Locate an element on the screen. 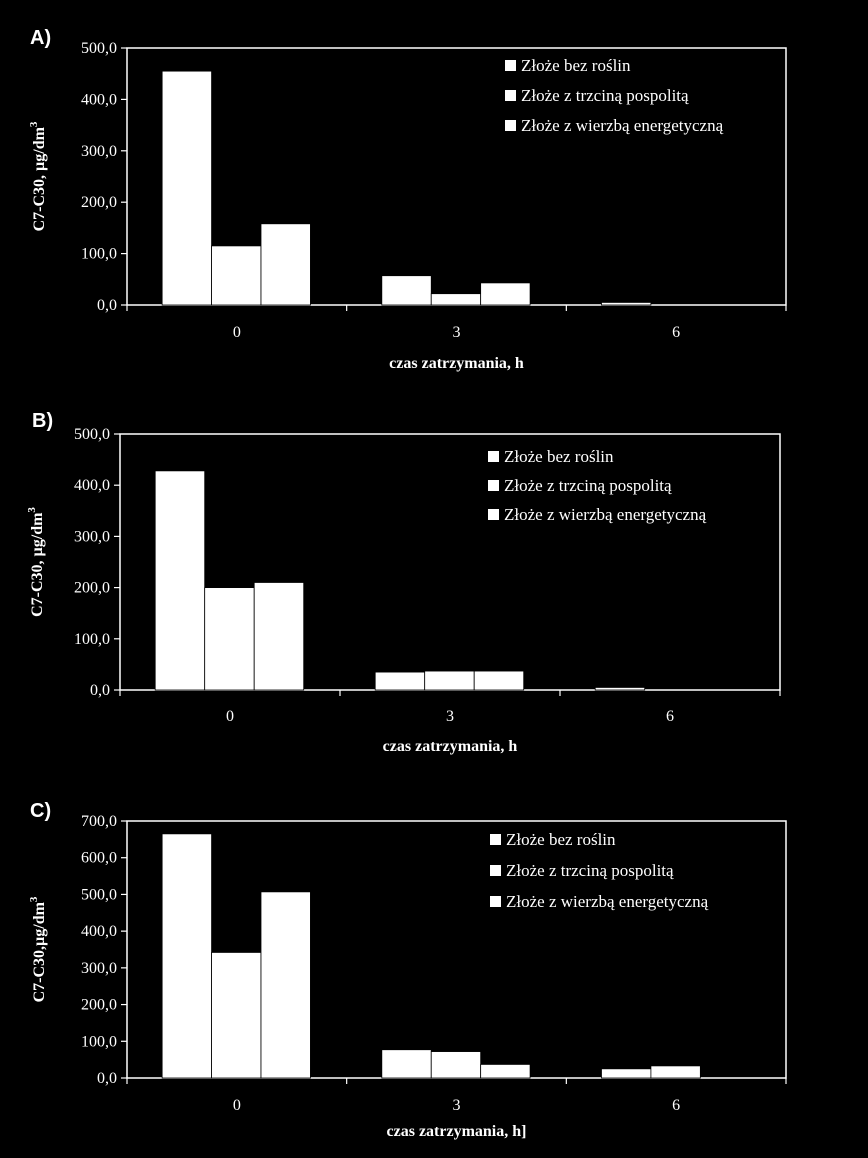  y-tick-label: 700,0 is located at coordinates (99, 821).